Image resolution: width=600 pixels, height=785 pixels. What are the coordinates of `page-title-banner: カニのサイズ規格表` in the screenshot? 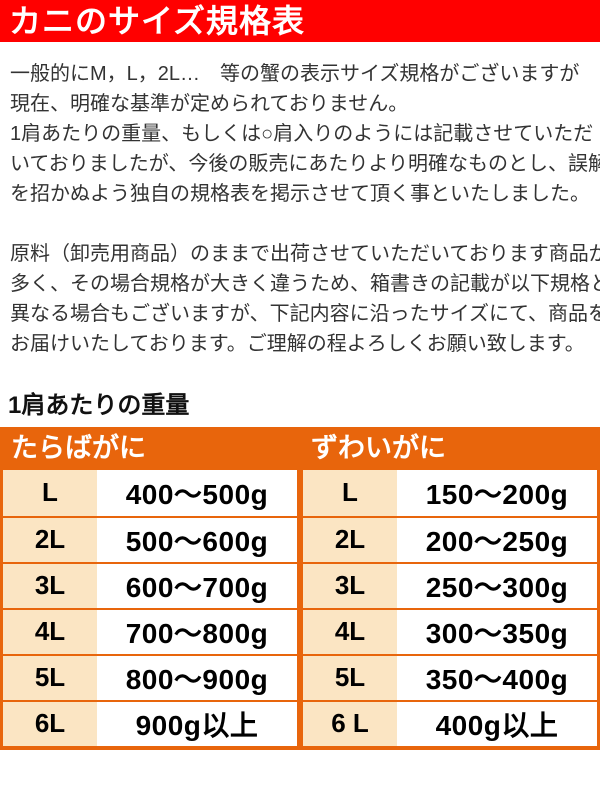 It's located at (300, 21).